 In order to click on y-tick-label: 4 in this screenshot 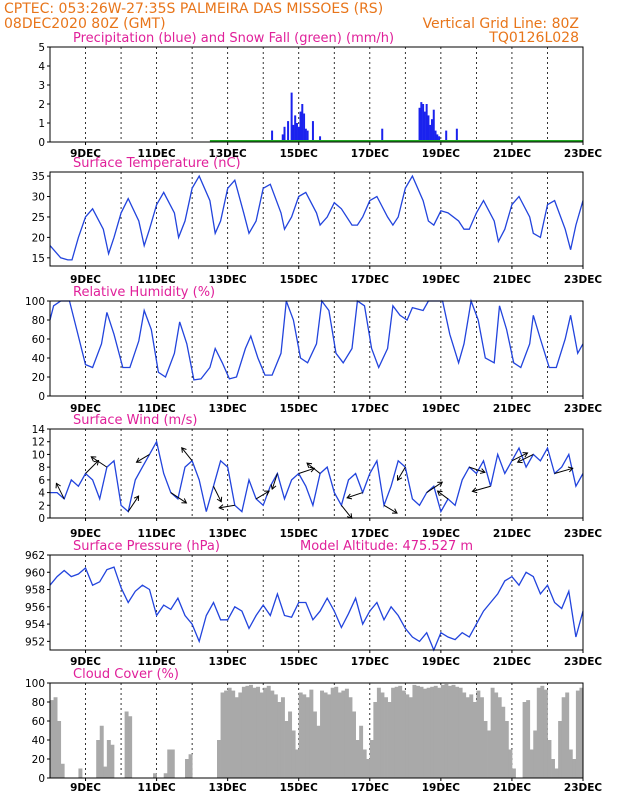, I will do `click(41, 67)`.